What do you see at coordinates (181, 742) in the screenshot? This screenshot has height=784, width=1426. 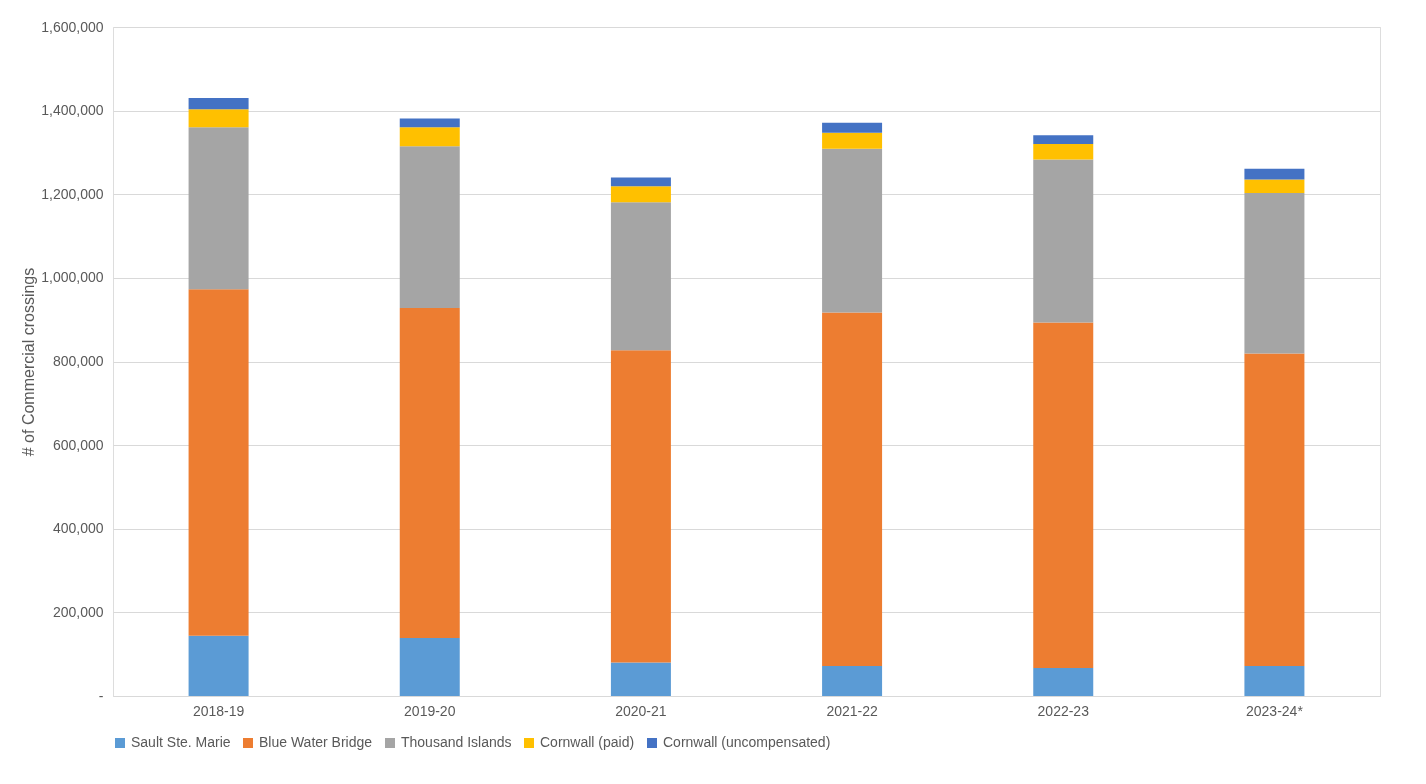 I see `legend-label: Sault Ste. Marie` at bounding box center [181, 742].